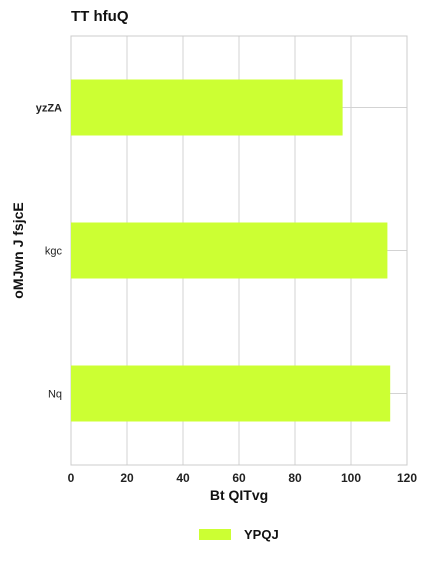  Describe the element at coordinates (215, 534) in the screenshot. I see `legend-swatch` at that location.